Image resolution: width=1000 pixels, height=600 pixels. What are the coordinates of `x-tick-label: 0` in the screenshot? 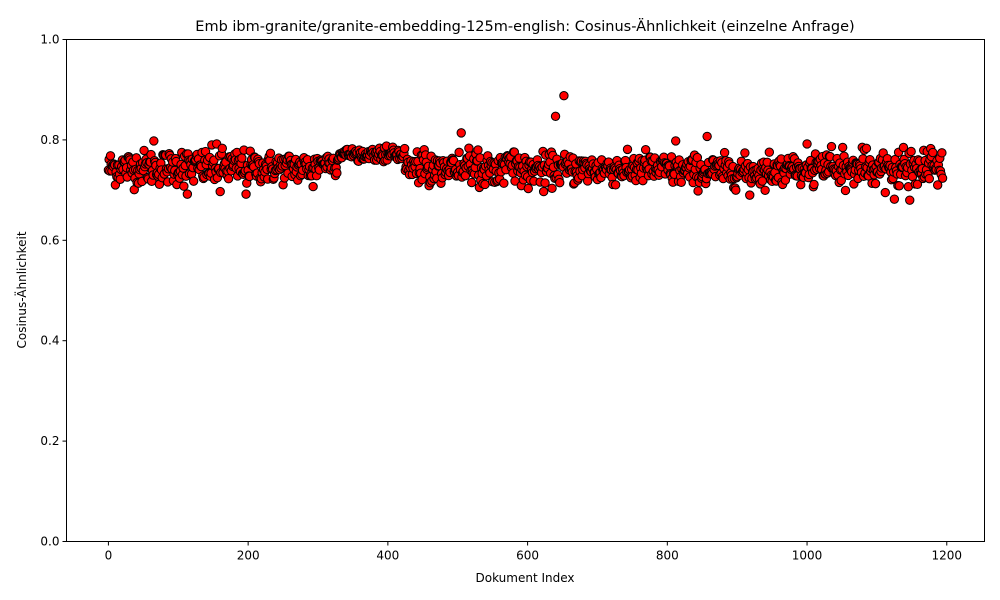 It's located at (109, 556).